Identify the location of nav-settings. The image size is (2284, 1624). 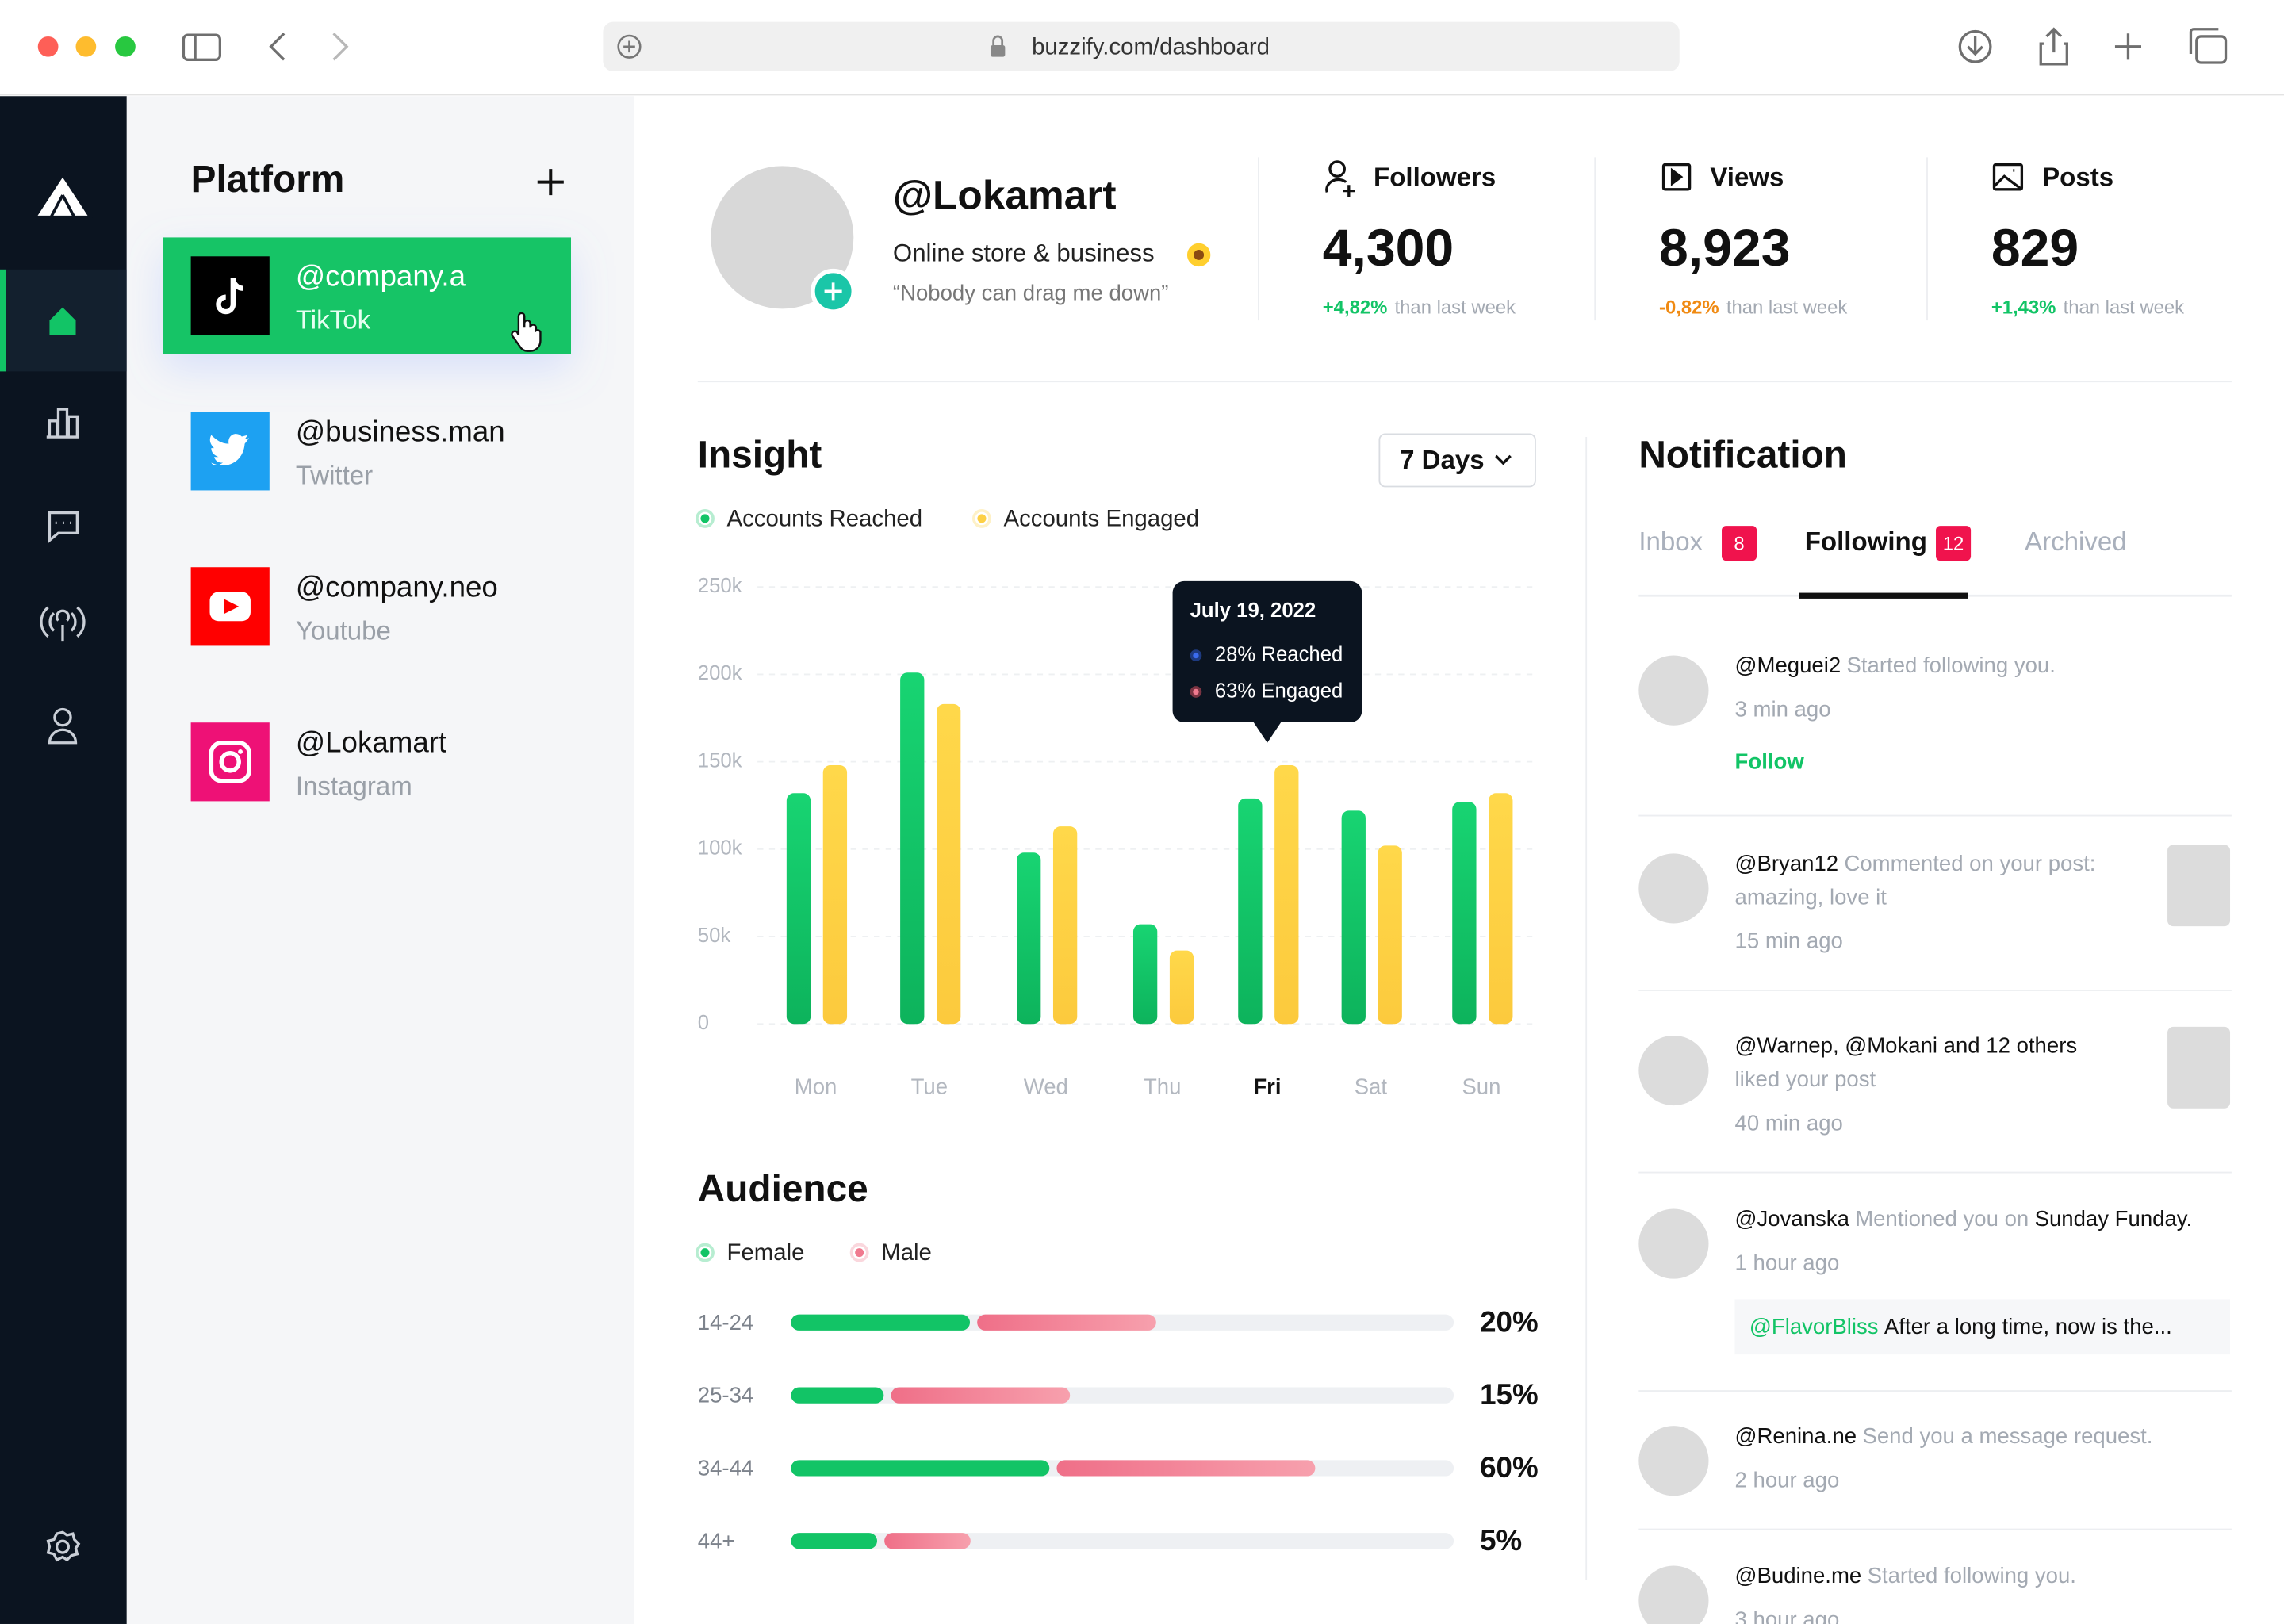
(63, 1546).